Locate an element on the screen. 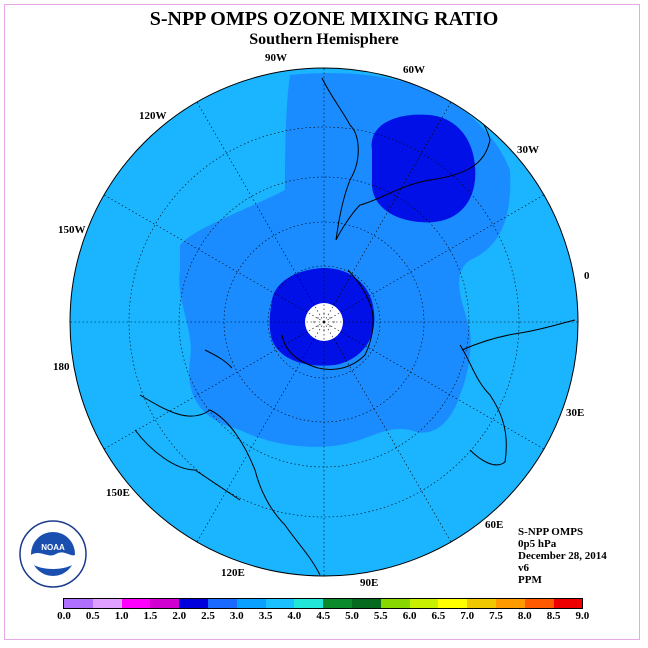 This screenshot has height=648, width=648. colorbar-tick-label: 0.5 is located at coordinates (92, 616).